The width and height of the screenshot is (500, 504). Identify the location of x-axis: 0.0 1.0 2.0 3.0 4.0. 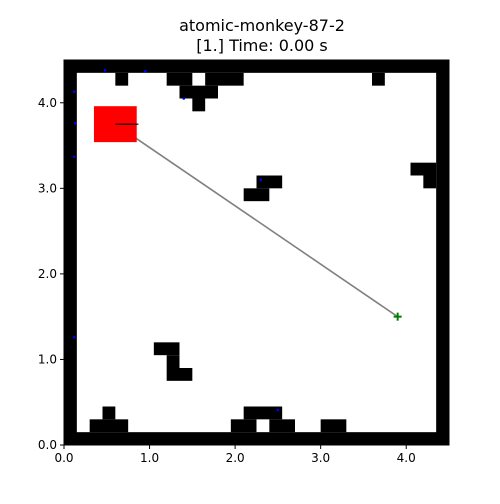
(235, 455).